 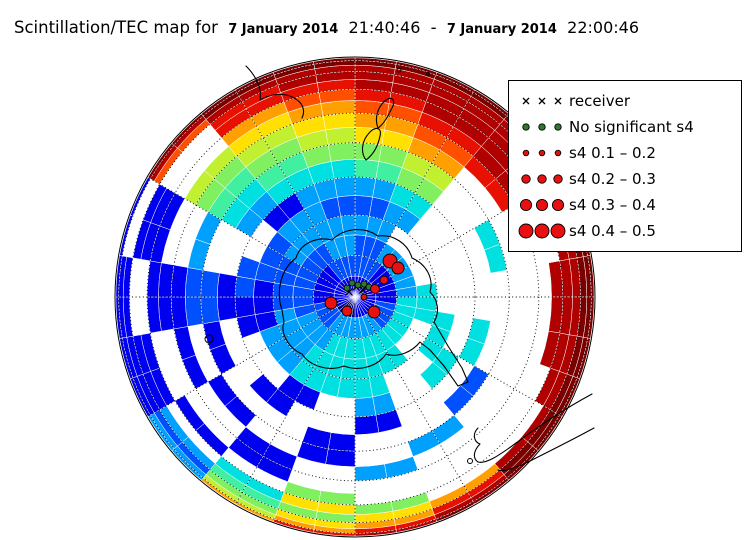 What do you see at coordinates (612, 153) in the screenshot?
I see `legend-label: s4 0.1 – 0.2` at bounding box center [612, 153].